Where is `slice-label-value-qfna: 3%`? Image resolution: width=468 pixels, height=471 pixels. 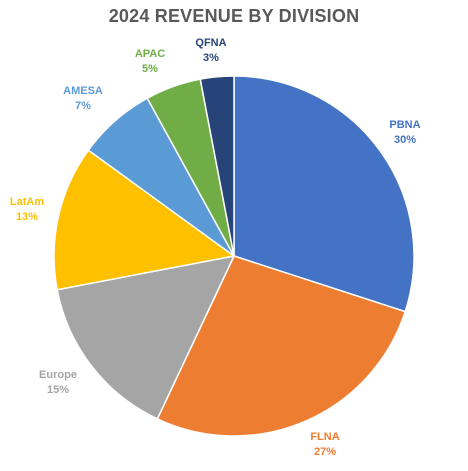
slice-label-value-qfna: 3% is located at coordinates (211, 58).